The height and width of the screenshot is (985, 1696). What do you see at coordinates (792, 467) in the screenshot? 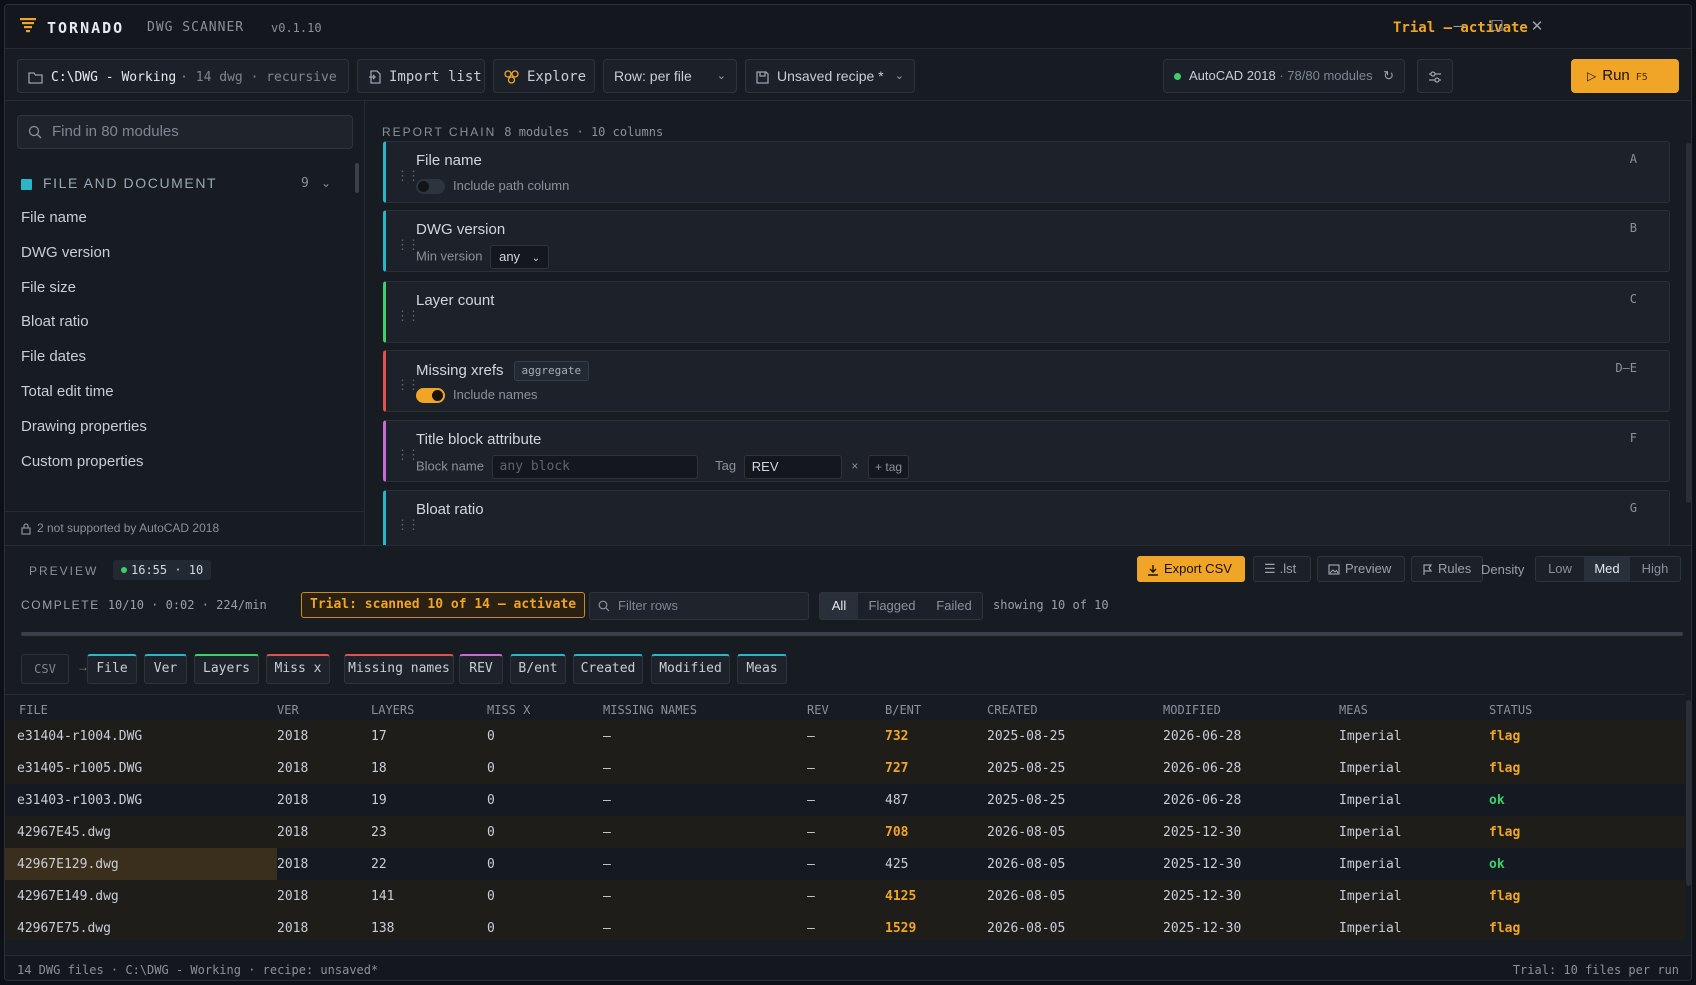
I see `tag-input: REV` at bounding box center [792, 467].